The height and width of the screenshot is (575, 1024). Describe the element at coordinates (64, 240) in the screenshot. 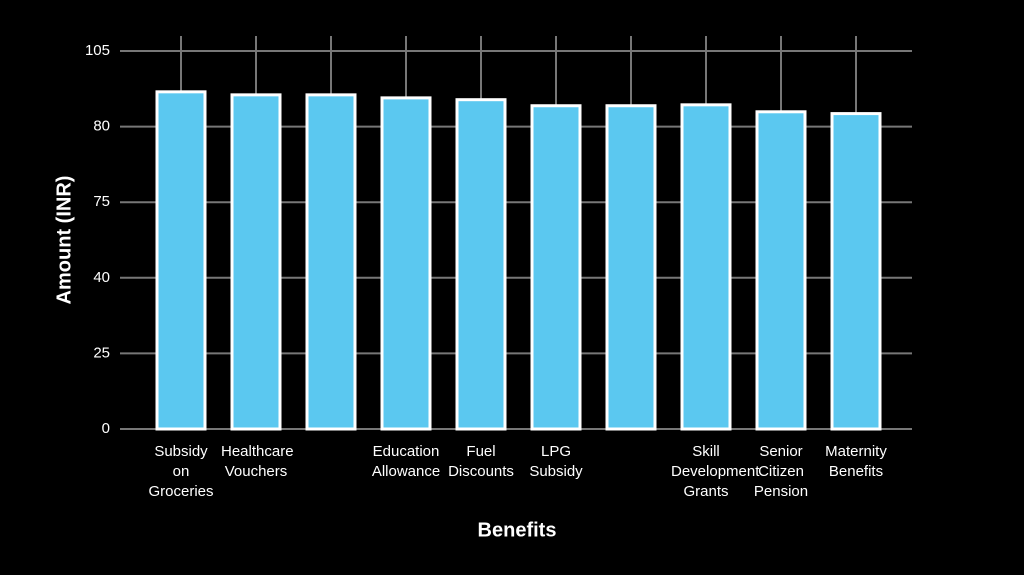

I see `y-axis-title: Amount (INR)` at that location.